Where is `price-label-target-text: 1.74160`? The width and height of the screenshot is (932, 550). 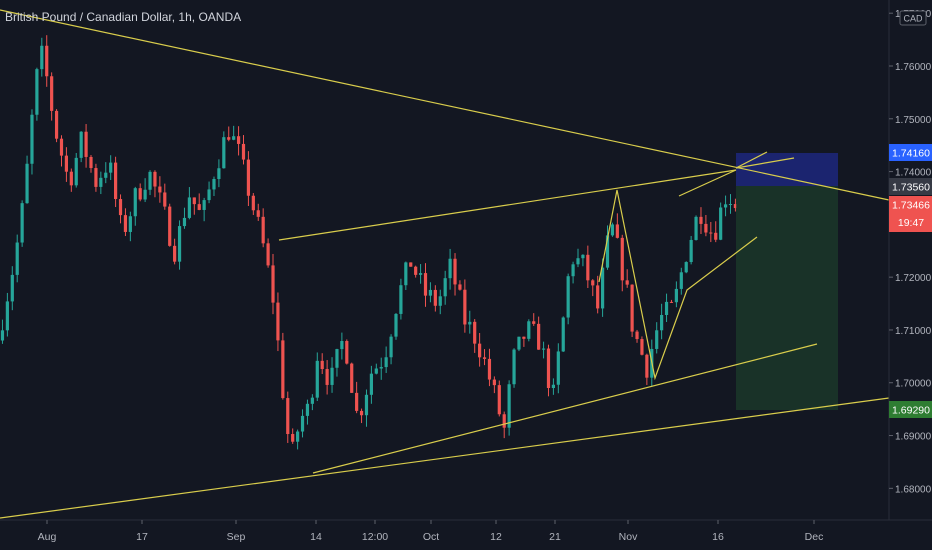
price-label-target-text: 1.74160 is located at coordinates (911, 154).